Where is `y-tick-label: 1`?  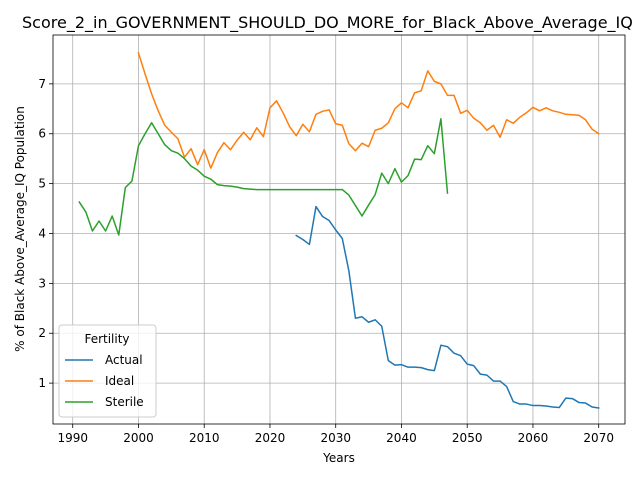 y-tick-label: 1 is located at coordinates (42, 383).